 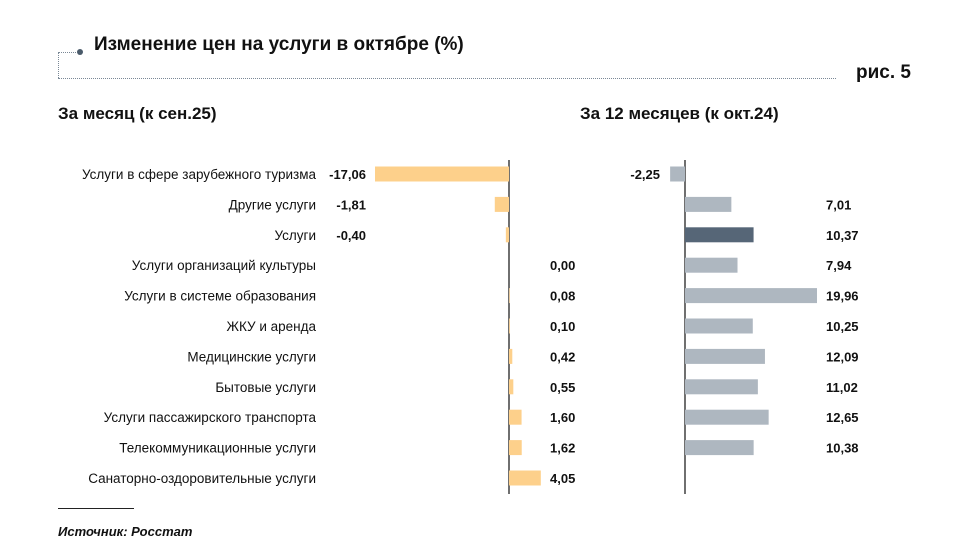 What do you see at coordinates (839, 265) in the screenshot?
I see `annual-value-label: 7,94` at bounding box center [839, 265].